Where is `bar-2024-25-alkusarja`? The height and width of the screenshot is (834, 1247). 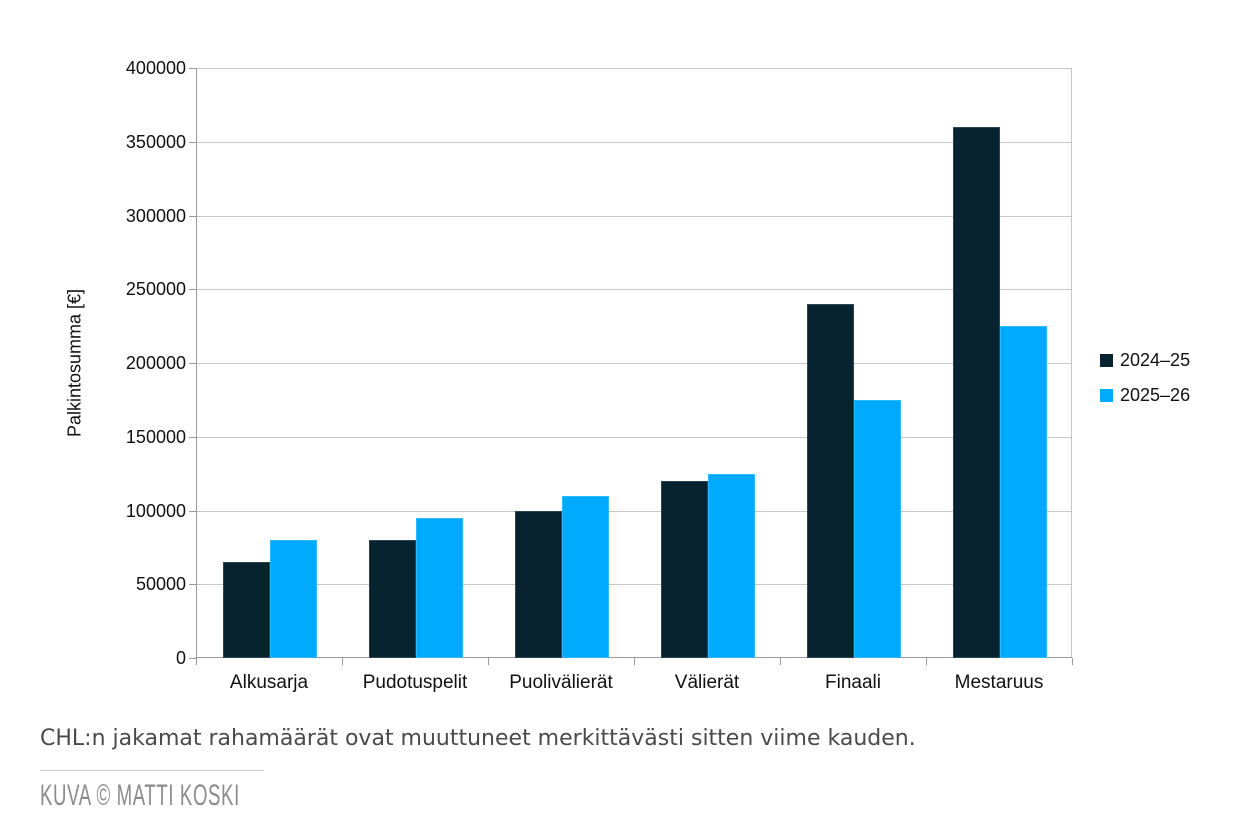 bar-2024-25-alkusarja is located at coordinates (246, 610).